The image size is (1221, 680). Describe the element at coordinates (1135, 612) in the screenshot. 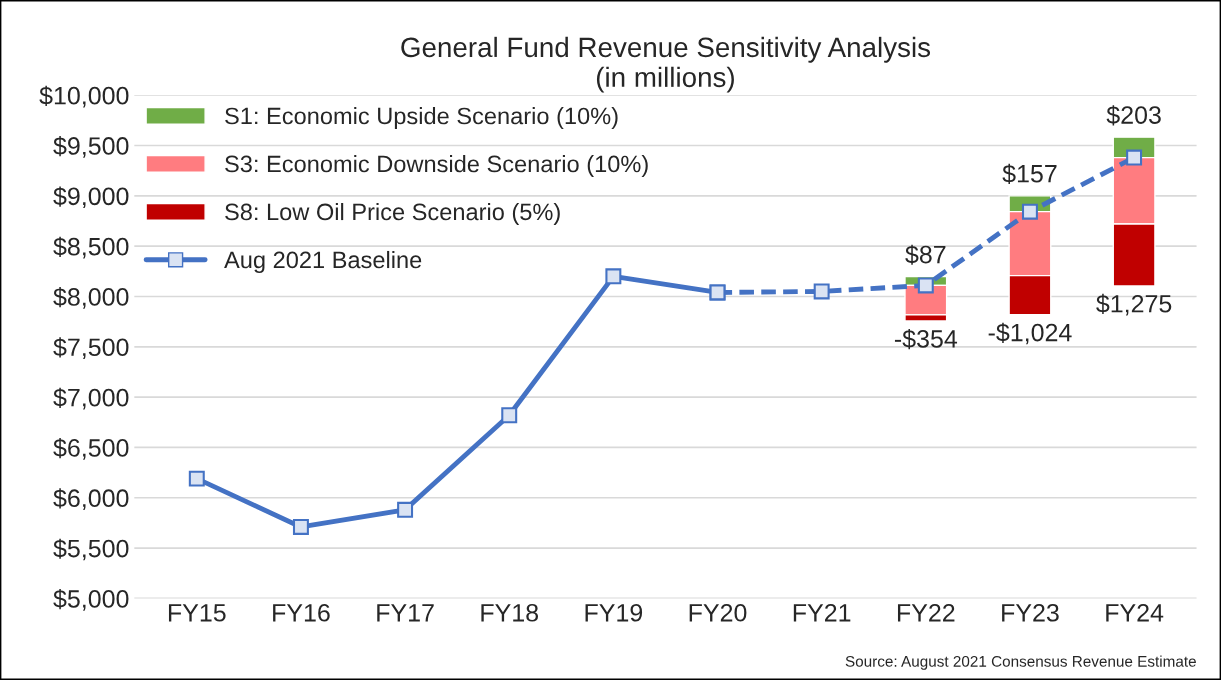

I see `x-tick-label: FY24` at that location.